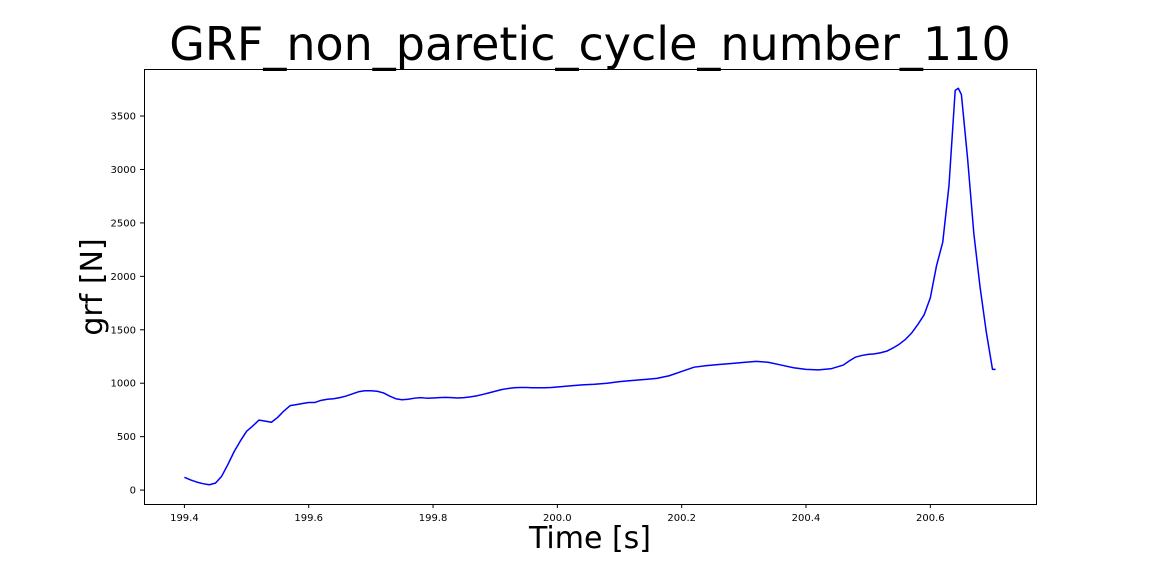  Describe the element at coordinates (127, 304) in the screenshot. I see `y-axis: 0 500 1000 1500 2000 2500 3000 3500` at that location.